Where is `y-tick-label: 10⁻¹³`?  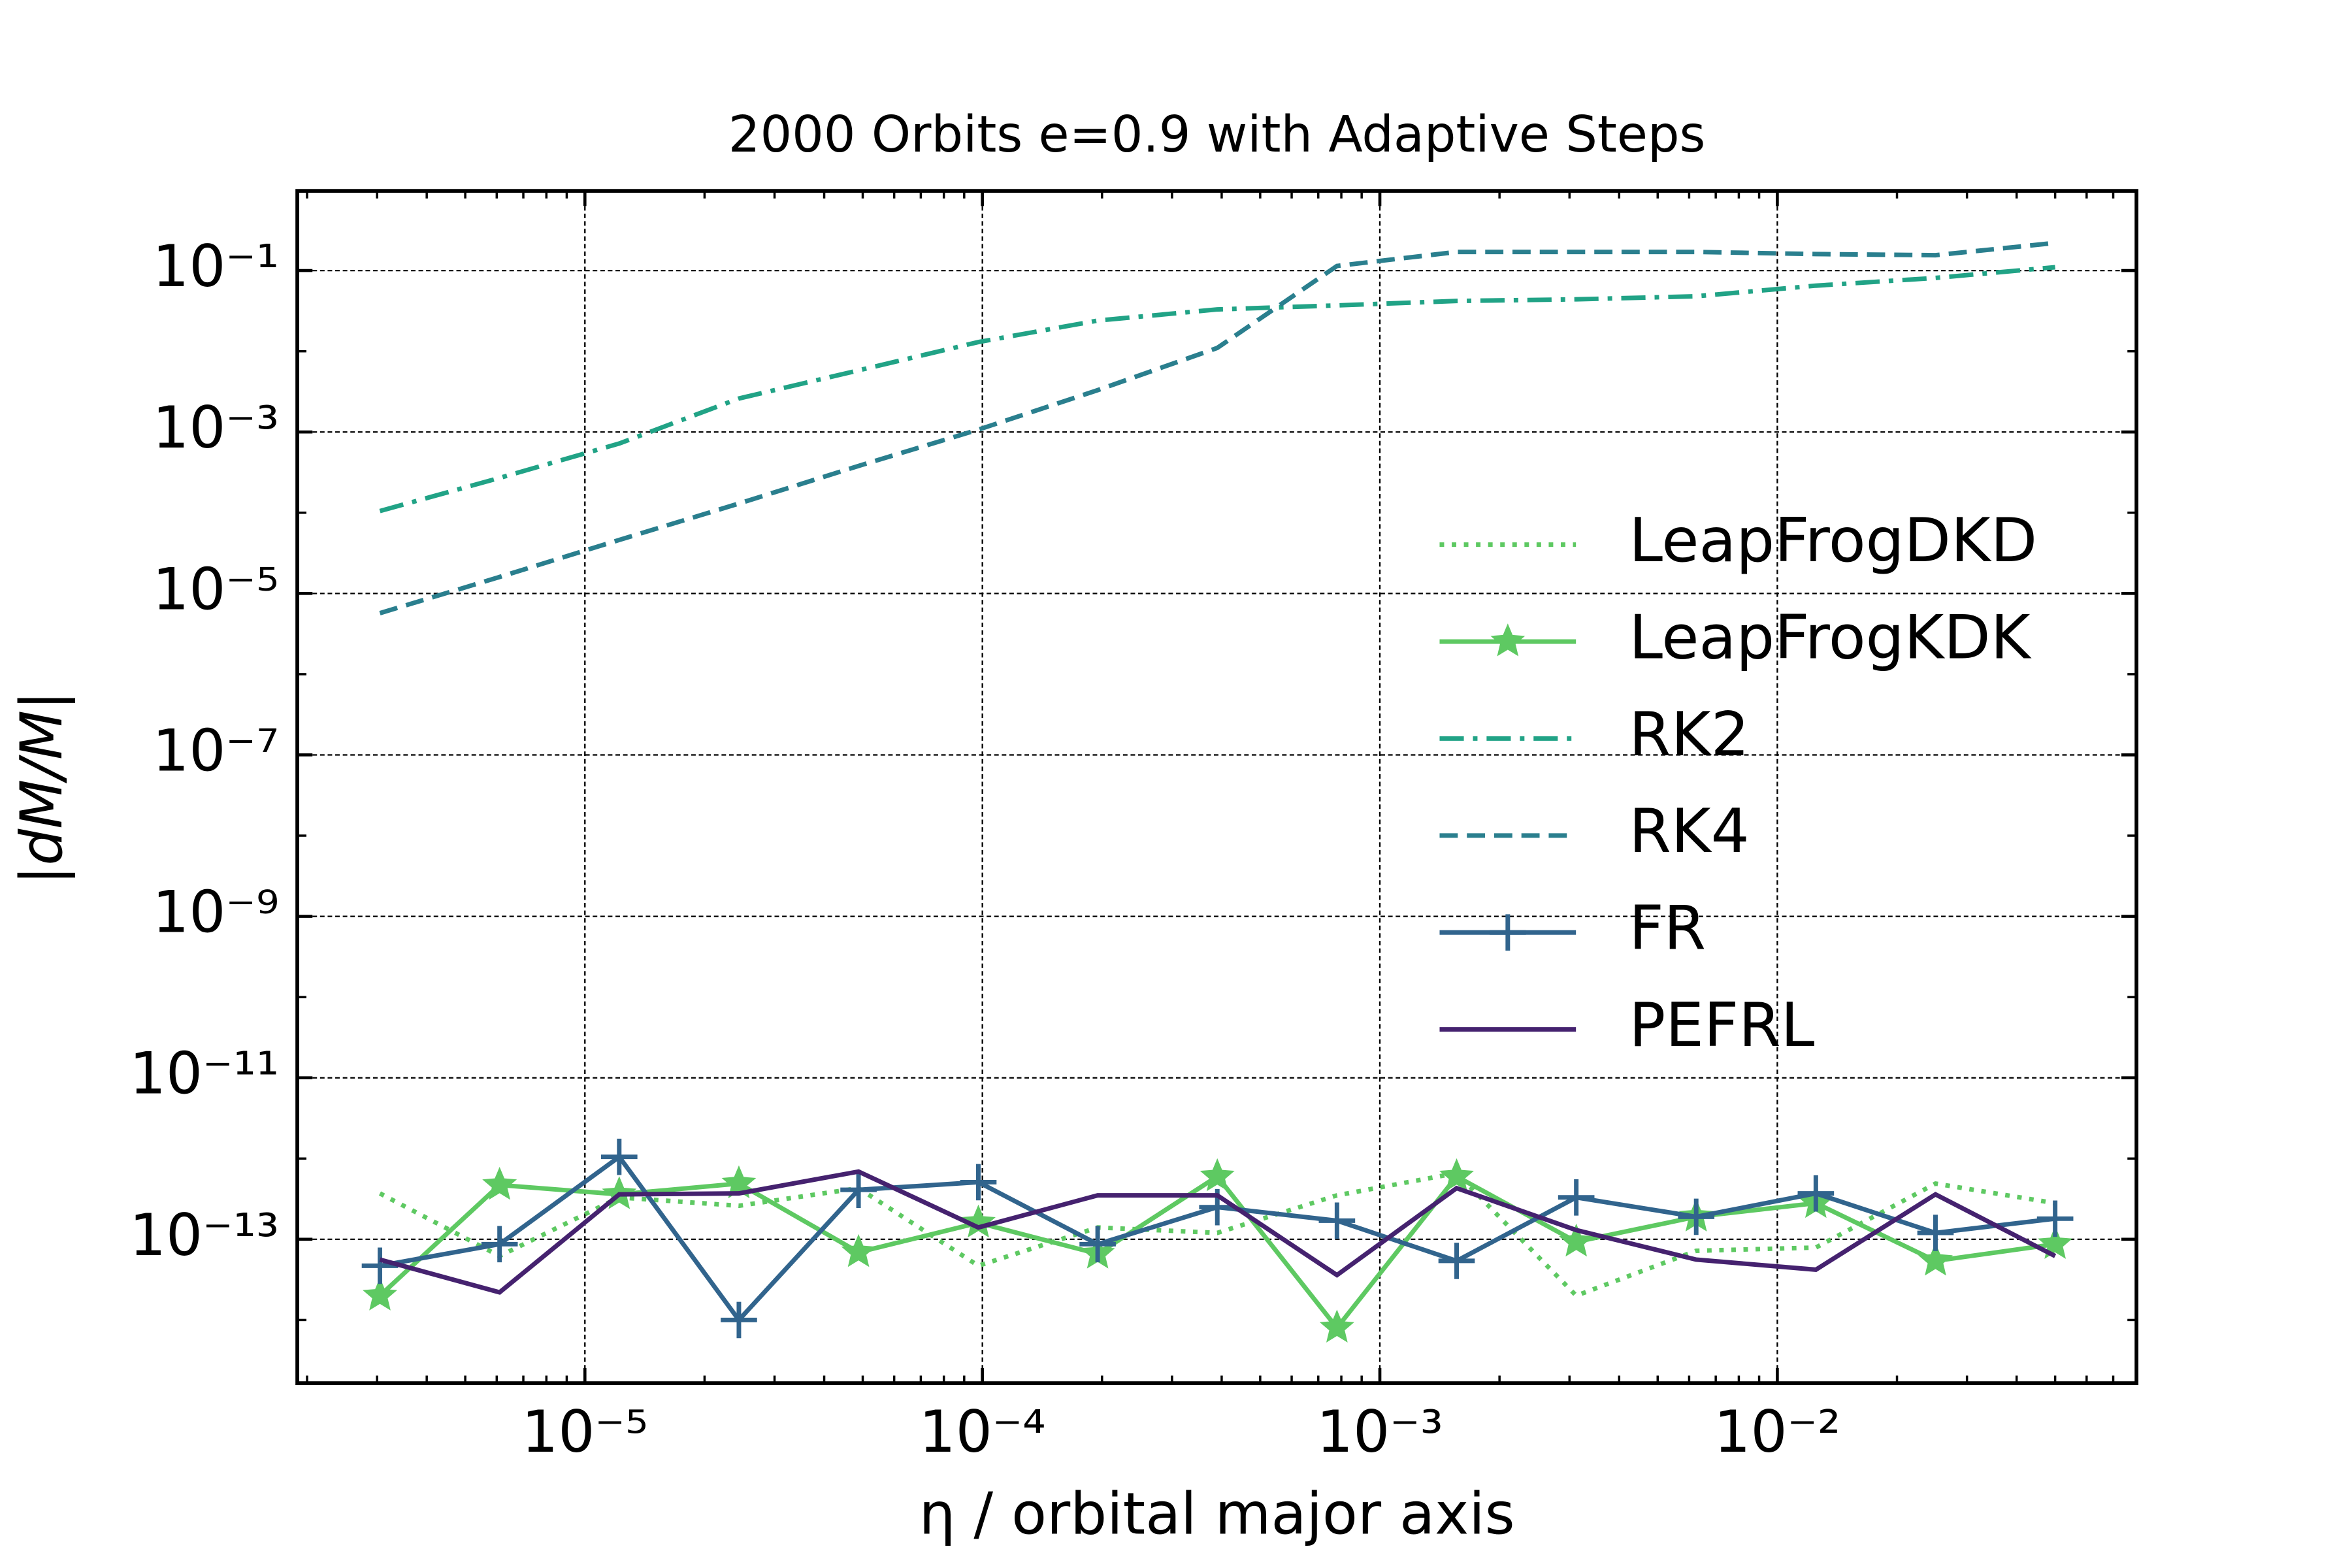 y-tick-label: 10⁻¹³ is located at coordinates (204, 1235).